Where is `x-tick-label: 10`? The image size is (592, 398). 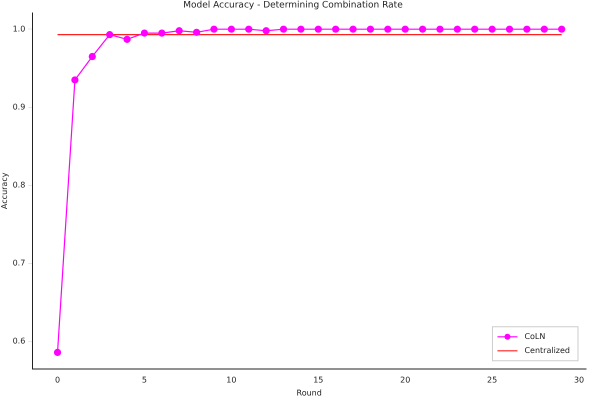 x-tick-label: 10 is located at coordinates (231, 380).